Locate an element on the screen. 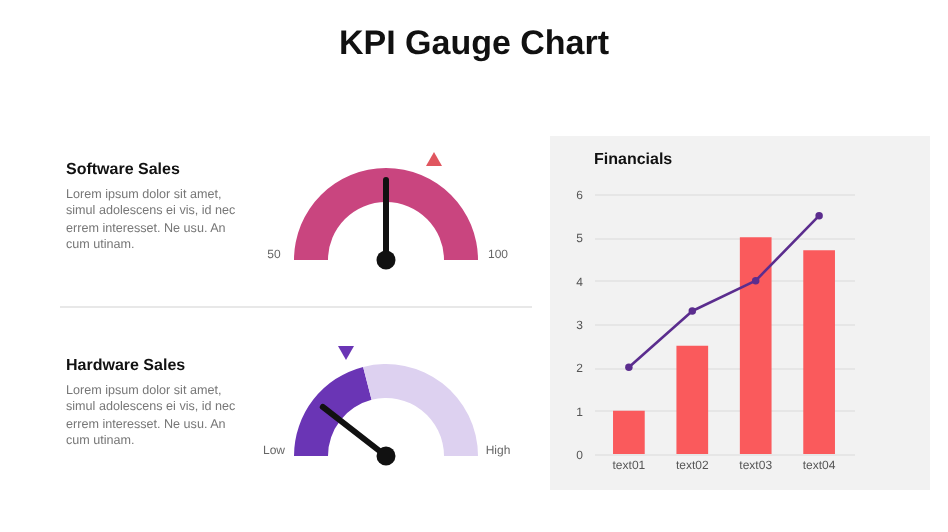 Image resolution: width=948 pixels, height=532 pixels. text: KPI Gauge Chart is located at coordinates (474, 44).